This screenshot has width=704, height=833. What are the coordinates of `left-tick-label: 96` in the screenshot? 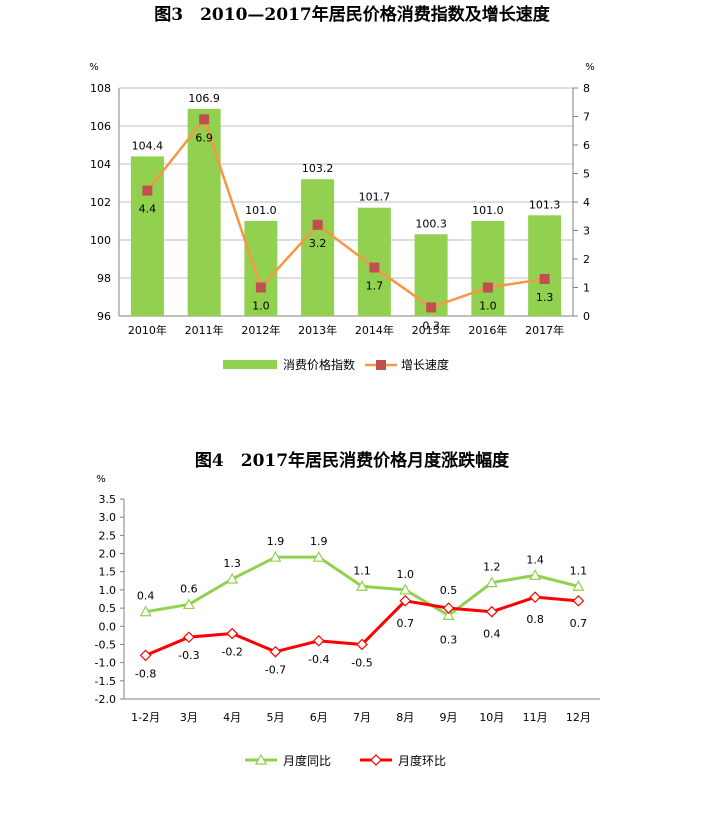 It's located at (104, 316).